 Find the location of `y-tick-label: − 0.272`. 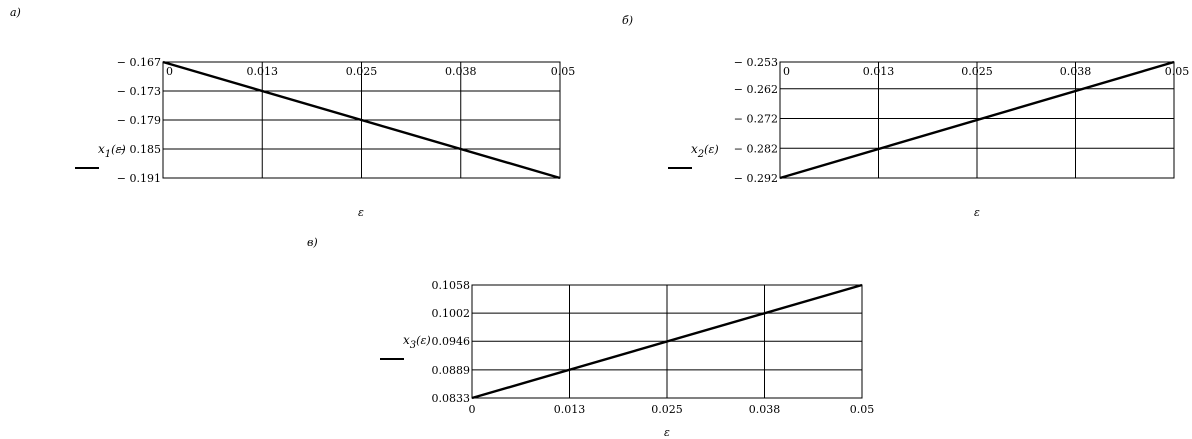

y-tick-label: − 0.272 is located at coordinates (756, 119).